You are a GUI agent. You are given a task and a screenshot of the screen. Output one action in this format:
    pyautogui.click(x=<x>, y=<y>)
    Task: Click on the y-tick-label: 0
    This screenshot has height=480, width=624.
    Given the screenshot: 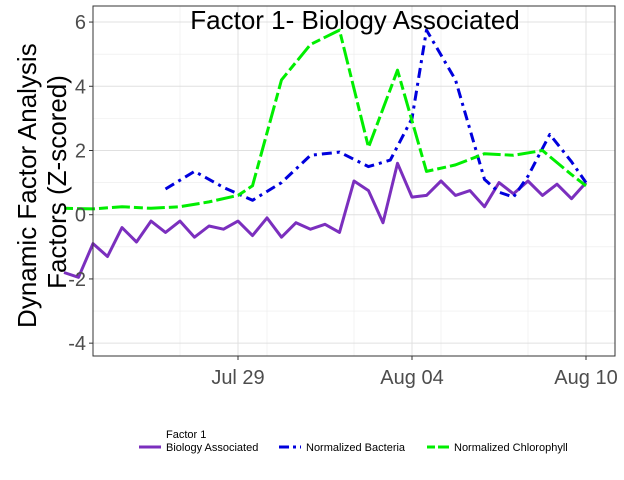 What is the action you would take?
    pyautogui.click(x=80, y=216)
    